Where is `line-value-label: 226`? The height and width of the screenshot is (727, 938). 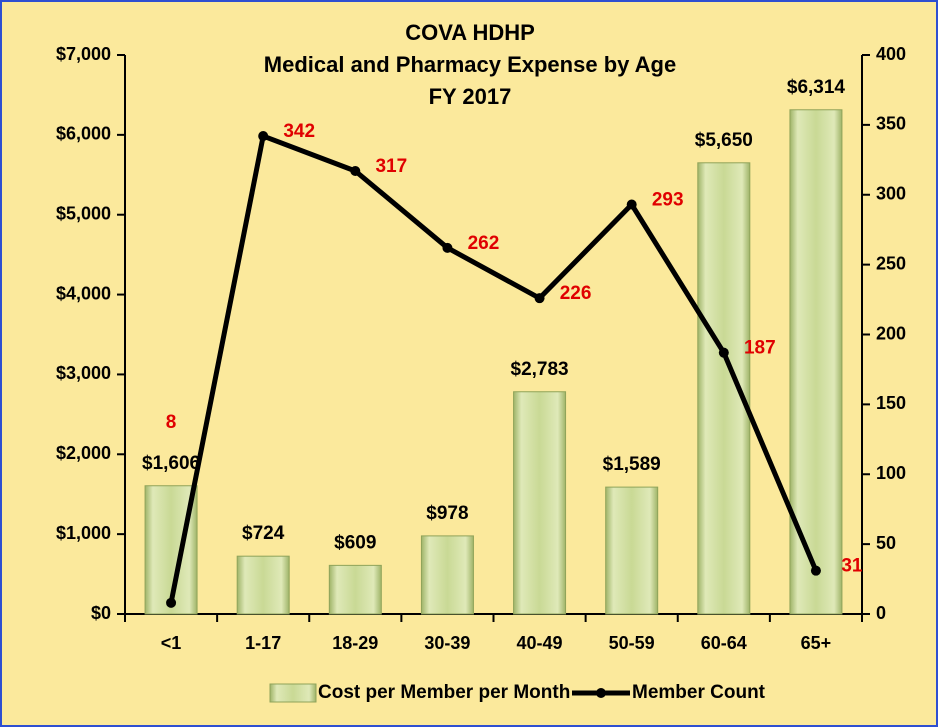 line-value-label: 226 is located at coordinates (576, 293).